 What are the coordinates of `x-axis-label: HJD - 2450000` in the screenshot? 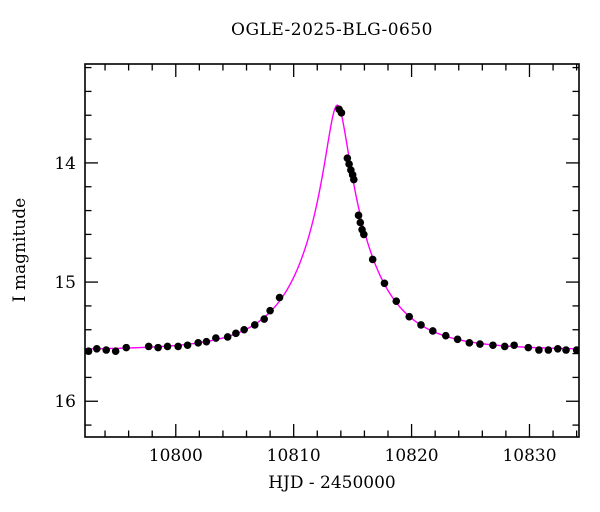 It's located at (332, 483).